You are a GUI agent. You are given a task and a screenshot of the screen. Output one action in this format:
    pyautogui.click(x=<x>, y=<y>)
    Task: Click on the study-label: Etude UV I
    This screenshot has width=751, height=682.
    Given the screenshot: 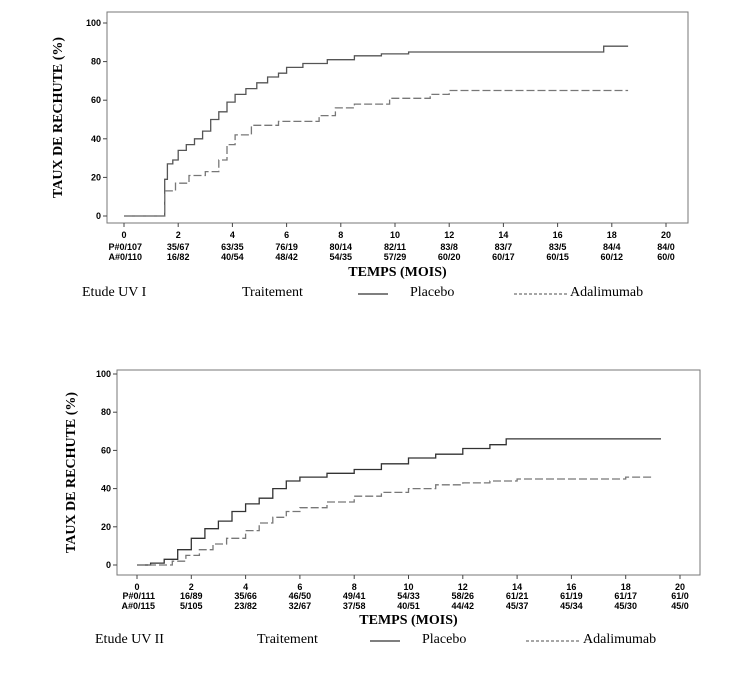 What is the action you would take?
    pyautogui.click(x=114, y=292)
    